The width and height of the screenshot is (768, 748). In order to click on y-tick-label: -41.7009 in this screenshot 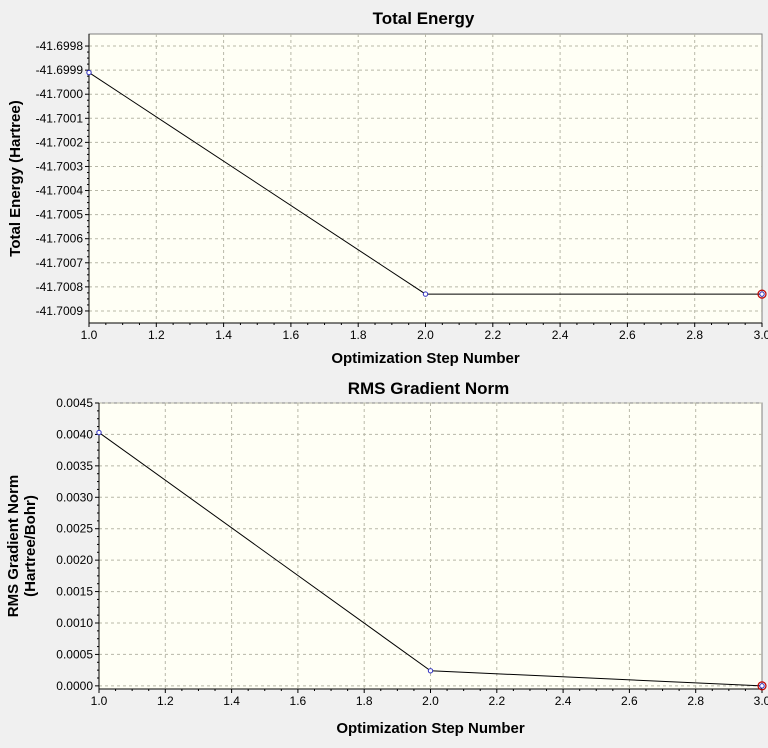, I will do `click(60, 311)`.